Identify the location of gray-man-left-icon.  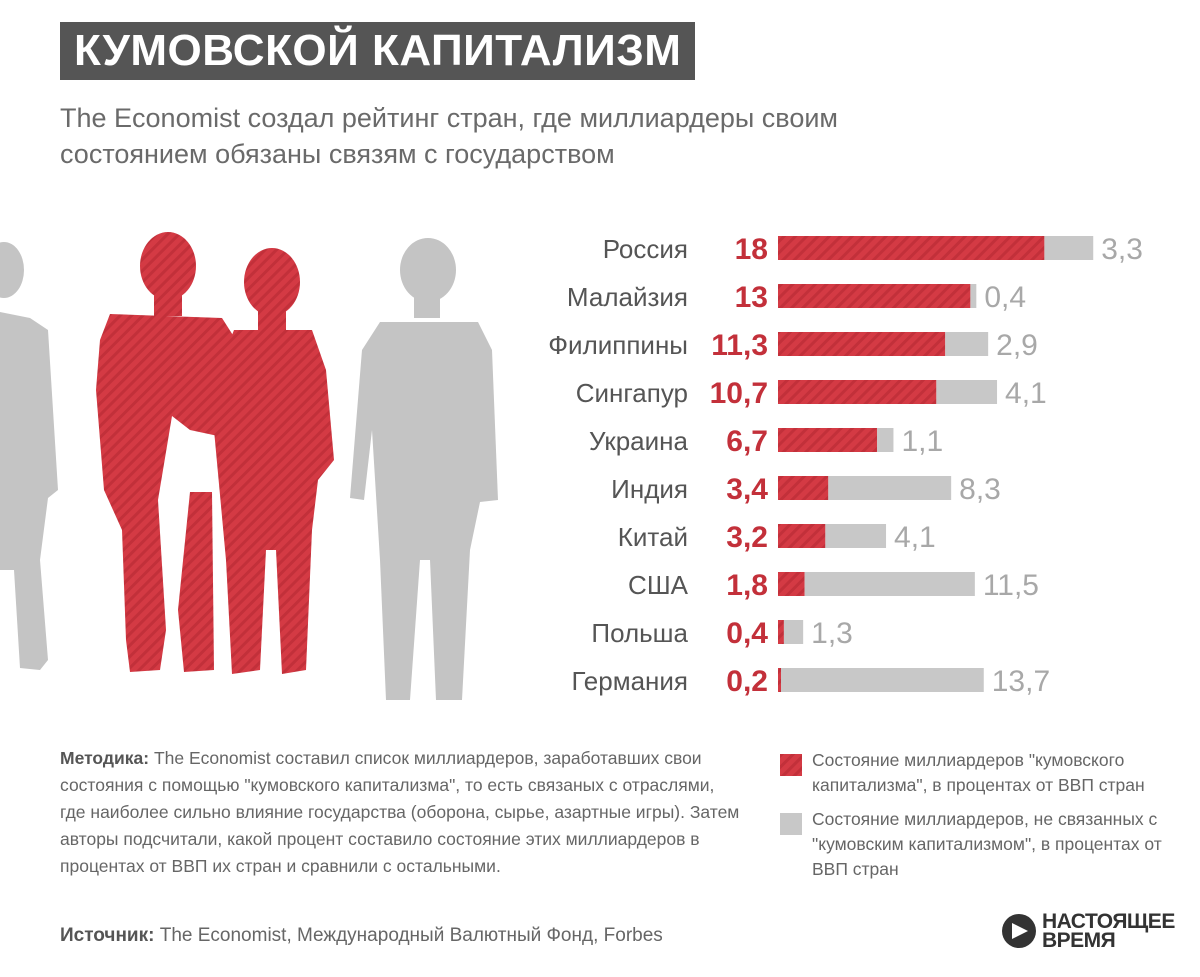
(29, 456).